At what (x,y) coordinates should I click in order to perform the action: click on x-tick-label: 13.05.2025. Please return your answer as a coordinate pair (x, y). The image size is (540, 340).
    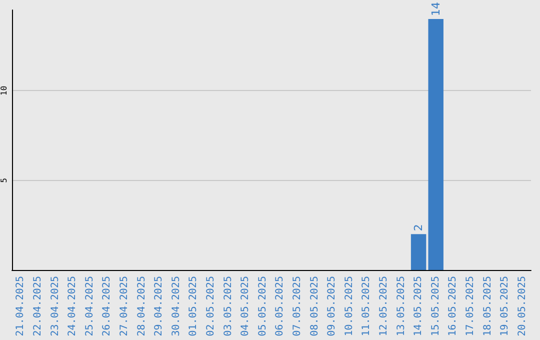
    Looking at the image, I should click on (401, 306).